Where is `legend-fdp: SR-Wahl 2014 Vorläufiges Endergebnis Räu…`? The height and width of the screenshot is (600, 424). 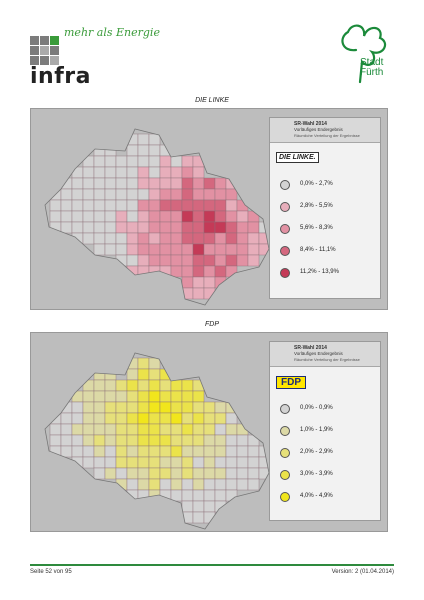 legend-fdp: SR-Wahl 2014 Vorläufiges Endergebnis Räu… is located at coordinates (325, 431).